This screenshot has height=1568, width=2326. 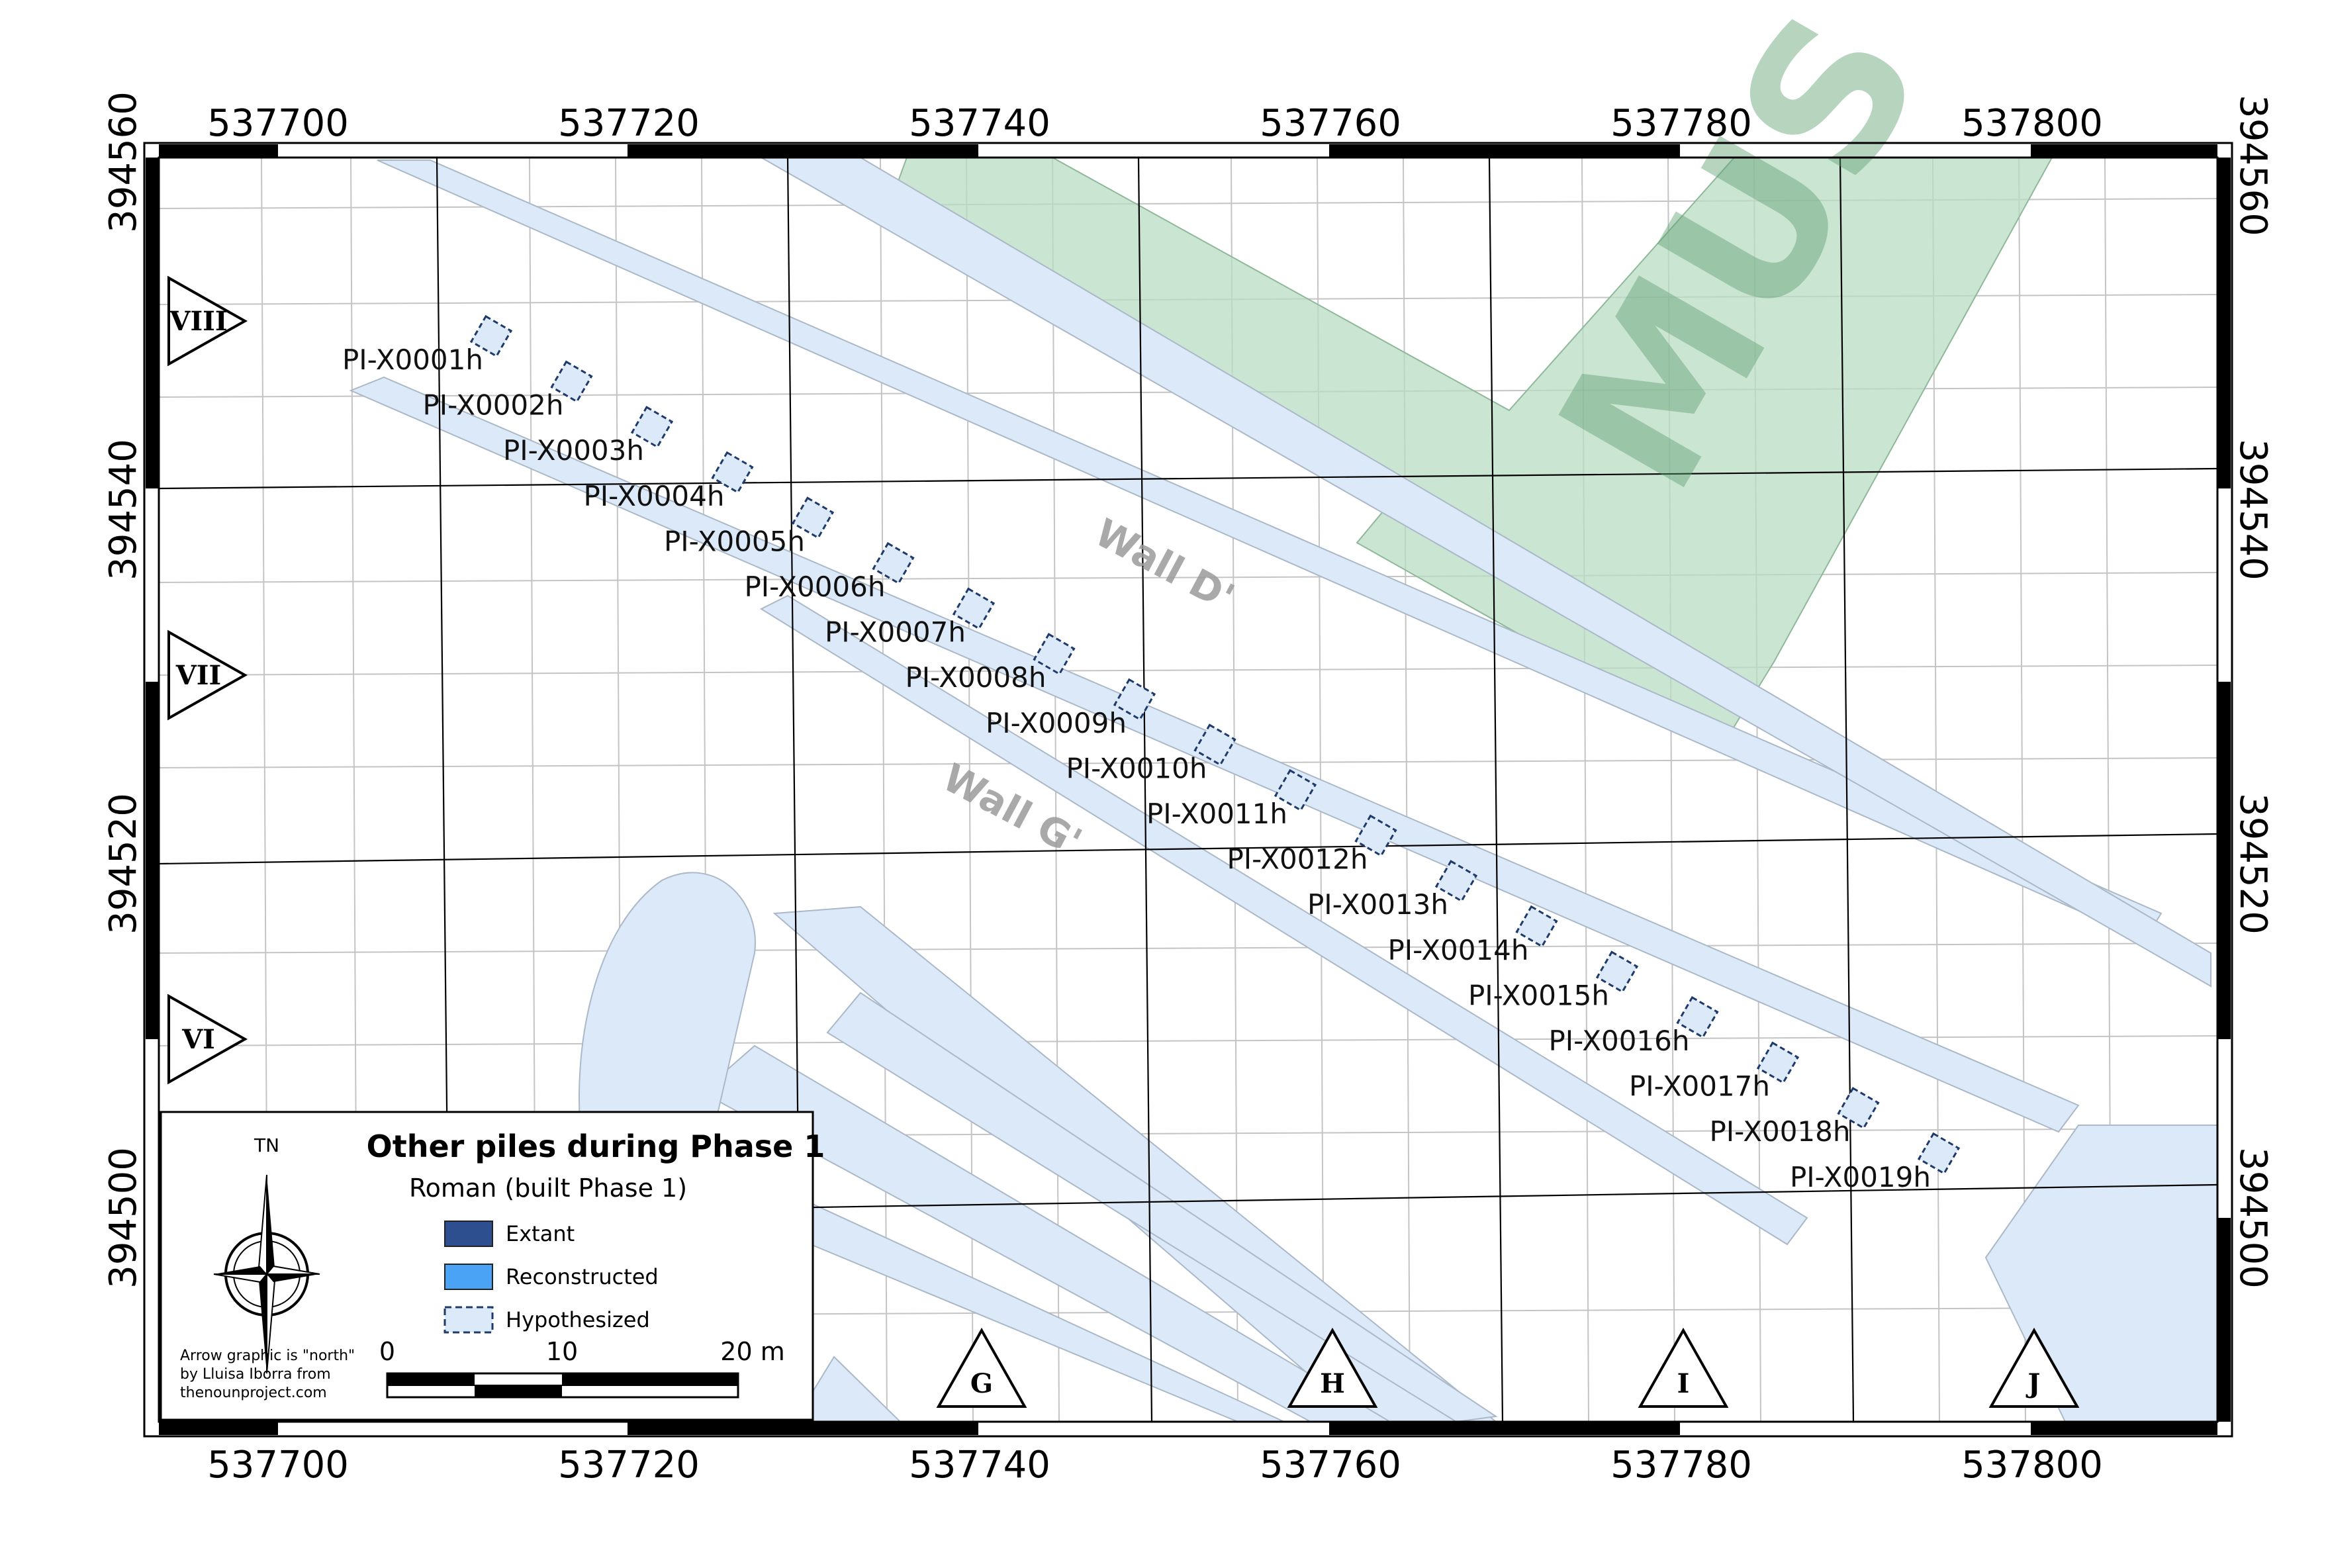 What do you see at coordinates (1054, 654) in the screenshot?
I see `pile-PI-X0008h` at bounding box center [1054, 654].